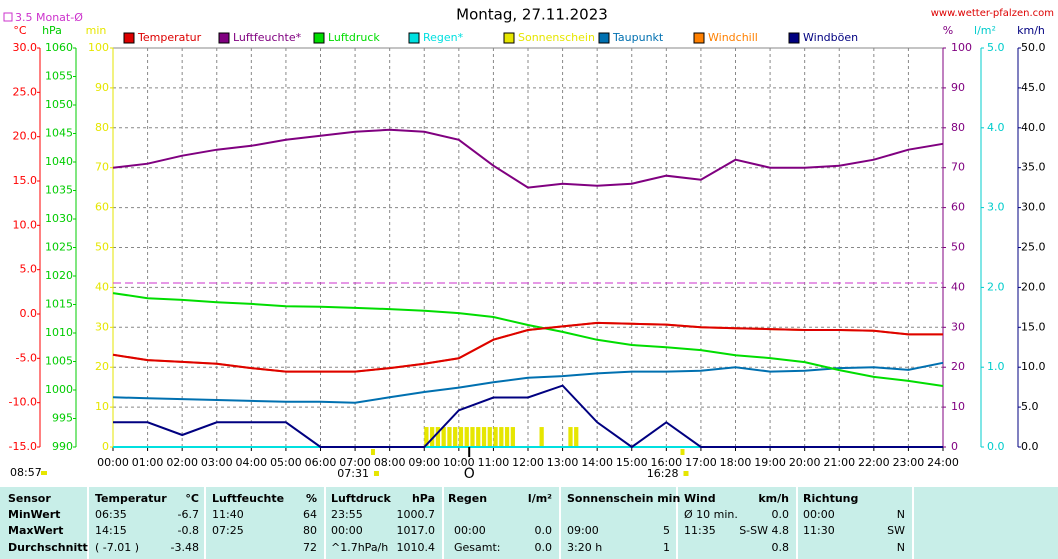 The width and height of the screenshot is (1058, 559). What do you see at coordinates (529, 523) in the screenshot?
I see `table-background` at bounding box center [529, 523].